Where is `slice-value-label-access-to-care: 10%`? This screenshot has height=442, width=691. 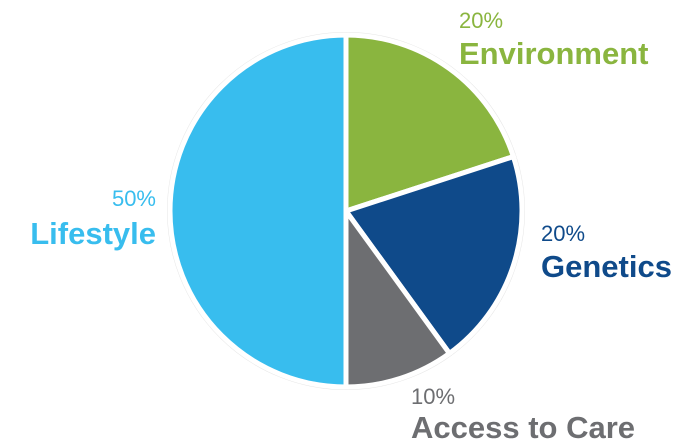 slice-value-label-access-to-care: 10% is located at coordinates (433, 396).